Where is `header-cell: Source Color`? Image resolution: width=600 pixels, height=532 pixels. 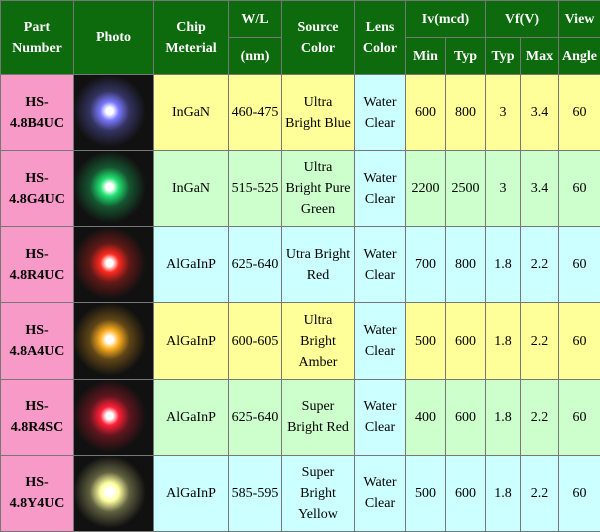 header-cell: Source Color is located at coordinates (318, 37).